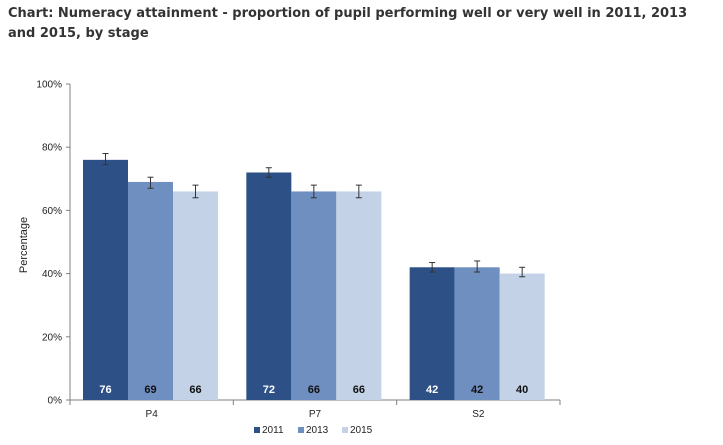  Describe the element at coordinates (152, 414) in the screenshot. I see `x-tick-label: P4` at that location.